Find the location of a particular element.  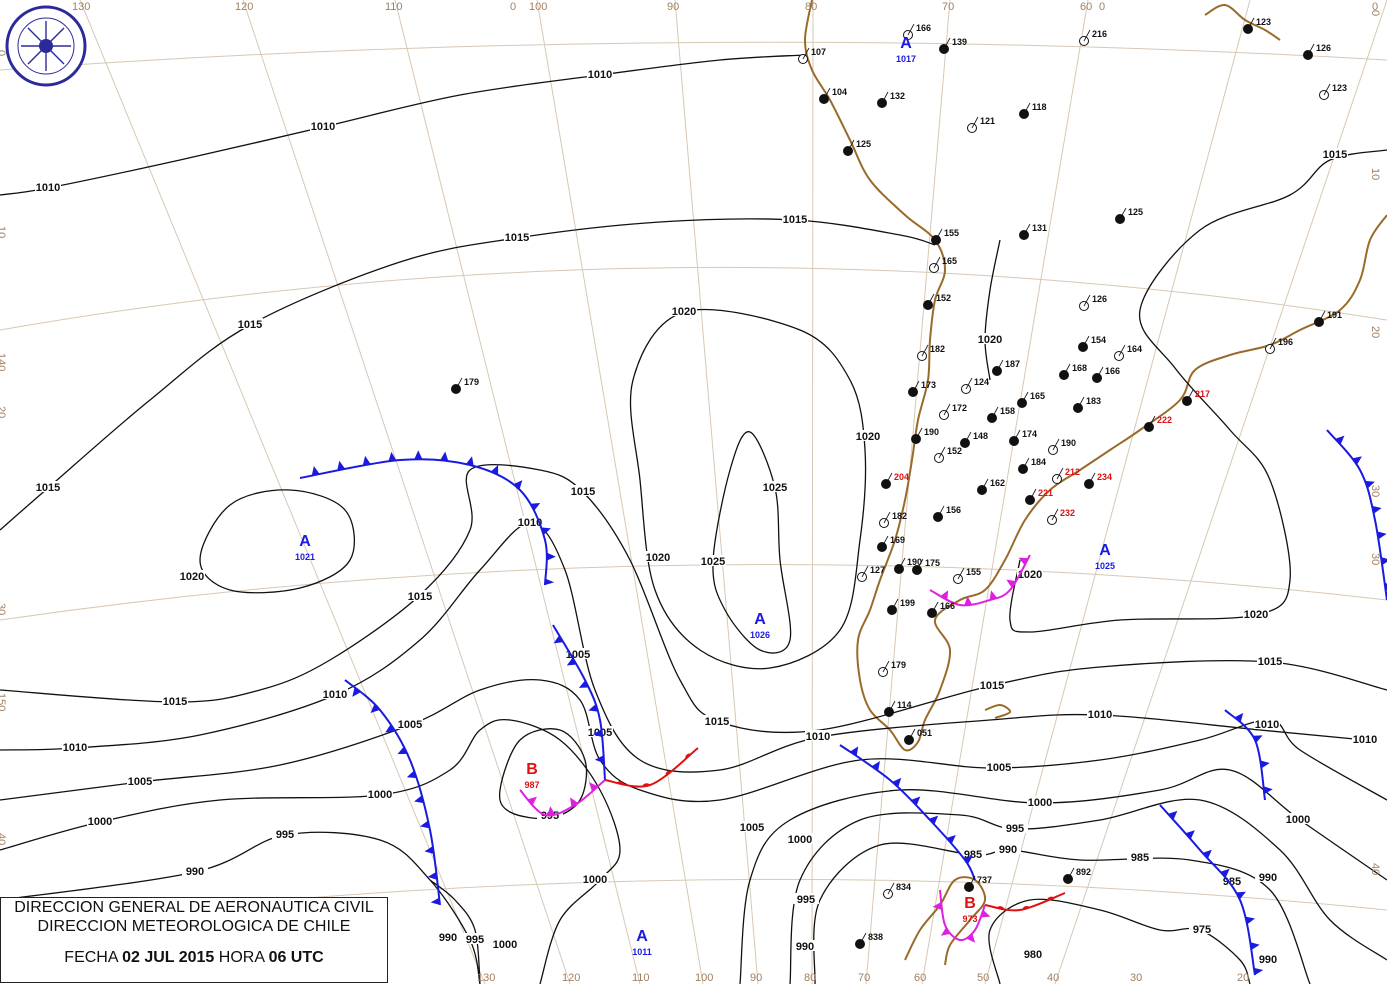

svg-text: A is located at coordinates (906, 43).